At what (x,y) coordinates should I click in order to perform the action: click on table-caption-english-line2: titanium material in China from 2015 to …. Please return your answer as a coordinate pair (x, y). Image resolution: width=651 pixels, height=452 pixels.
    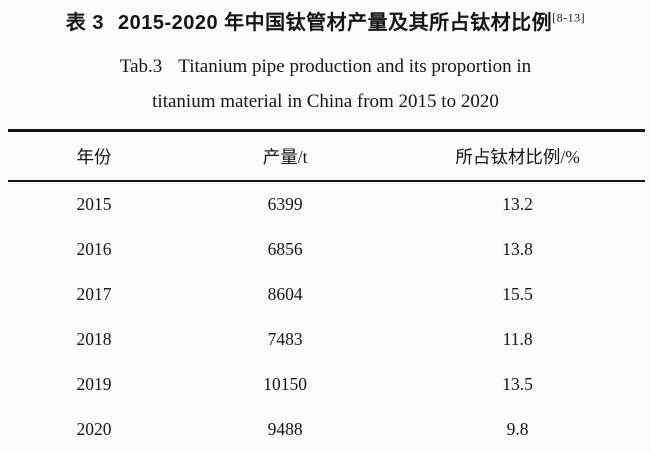
    Looking at the image, I should click on (325, 101).